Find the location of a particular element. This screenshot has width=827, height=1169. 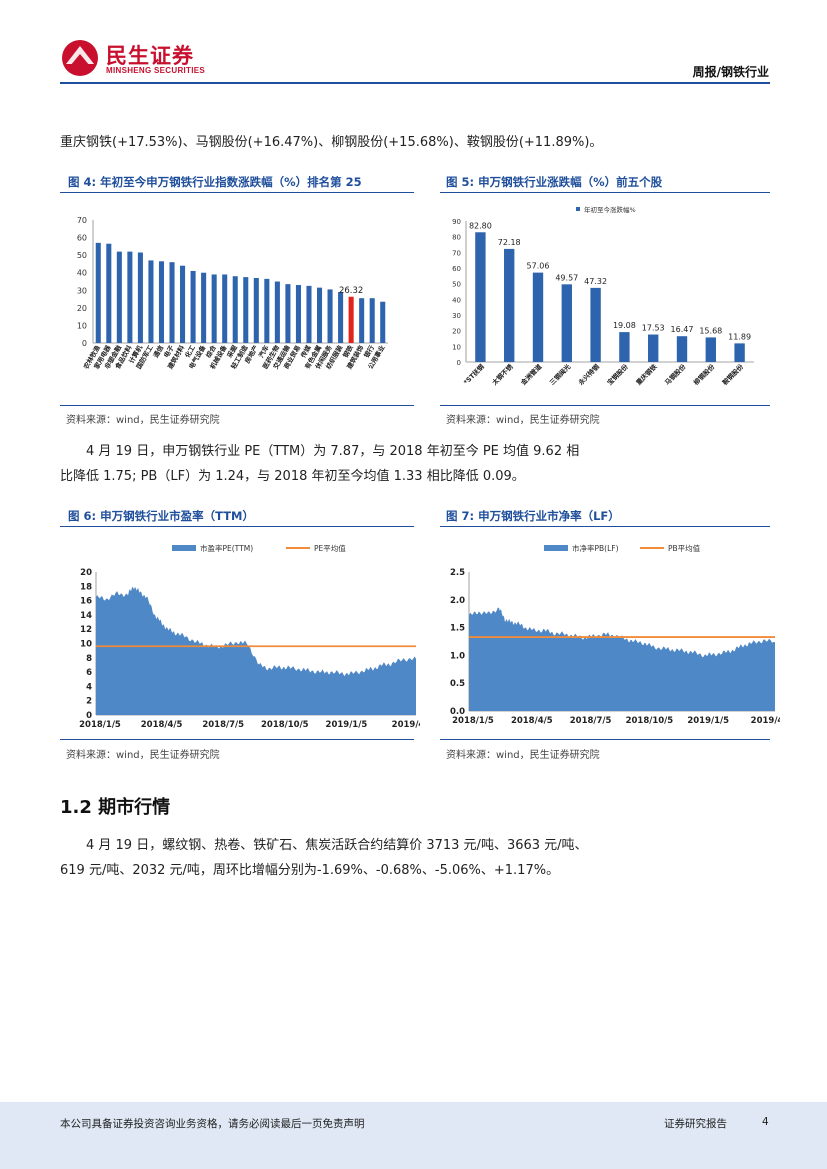

fig7-x-tick-label: 2019/1/5 is located at coordinates (708, 721).